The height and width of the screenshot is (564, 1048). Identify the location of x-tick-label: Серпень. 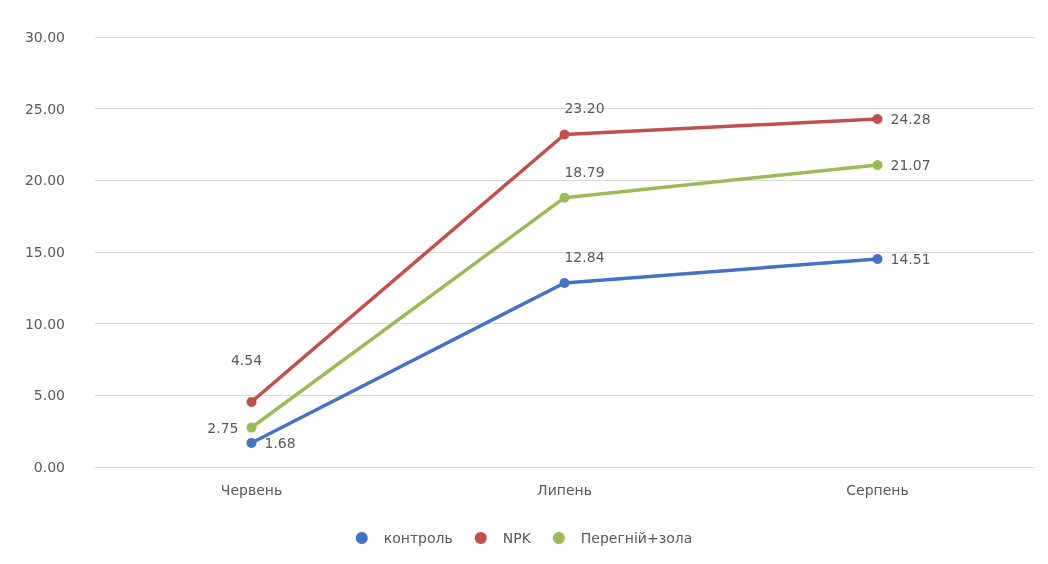
(877, 490).